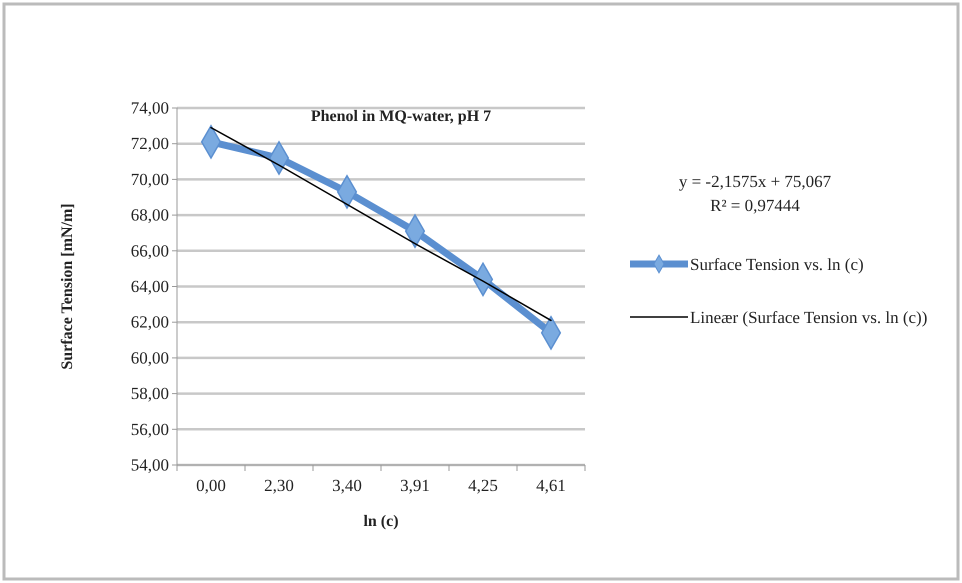  Describe the element at coordinates (149, 464) in the screenshot. I see `y-tick-label: 54,00` at that location.